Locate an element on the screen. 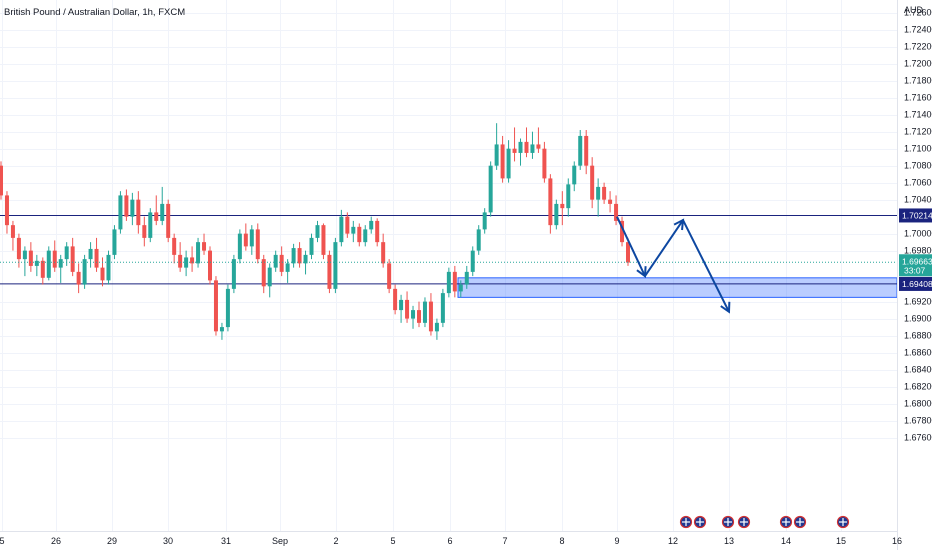 The image size is (932, 550). time-axis: 5 26 29 30 31 Sep 2 5 6 7 8 9 12 13 14 15 16 is located at coordinates (451, 541).